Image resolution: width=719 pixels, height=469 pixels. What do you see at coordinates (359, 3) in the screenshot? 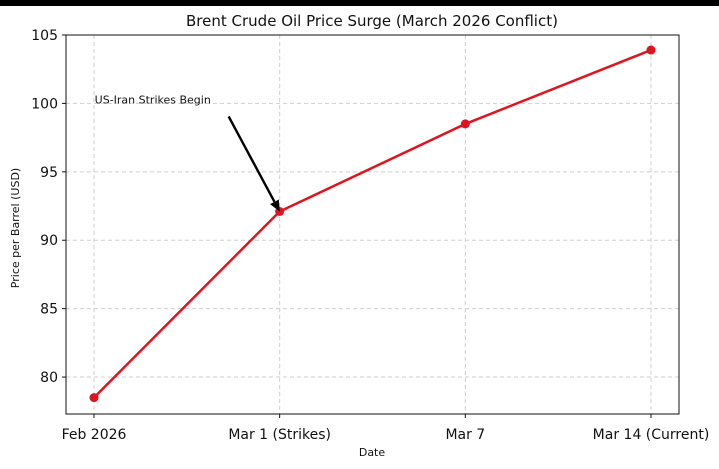
I see `top-bar` at bounding box center [359, 3].